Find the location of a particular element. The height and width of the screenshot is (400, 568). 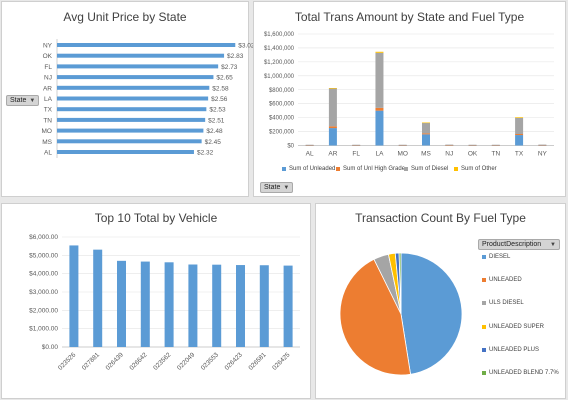

legend-item: Sum of Unl High Grade is located at coordinates (370, 169).